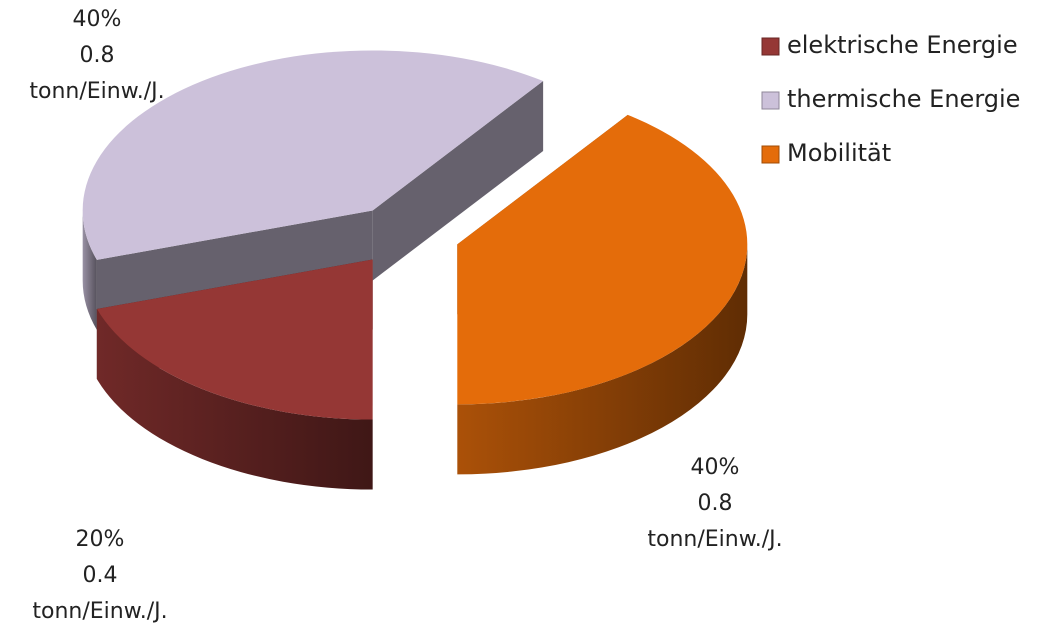  What do you see at coordinates (902, 45) in the screenshot?
I see `legend-label: elektrische Energie` at bounding box center [902, 45].